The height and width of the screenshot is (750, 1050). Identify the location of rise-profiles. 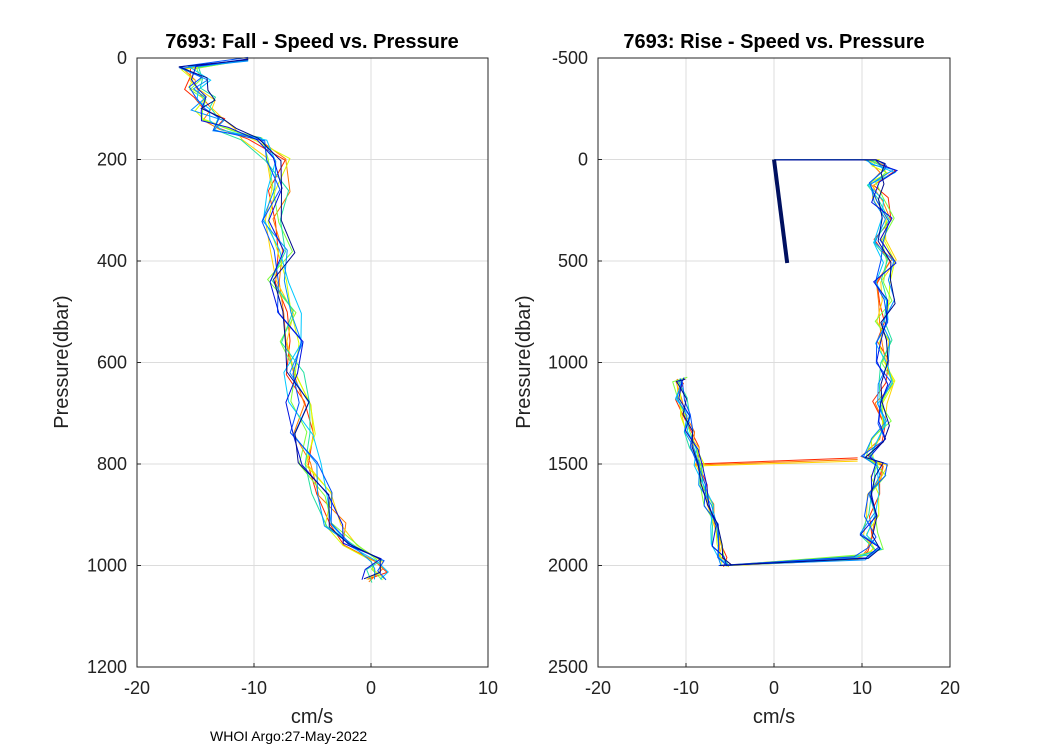
(785, 363).